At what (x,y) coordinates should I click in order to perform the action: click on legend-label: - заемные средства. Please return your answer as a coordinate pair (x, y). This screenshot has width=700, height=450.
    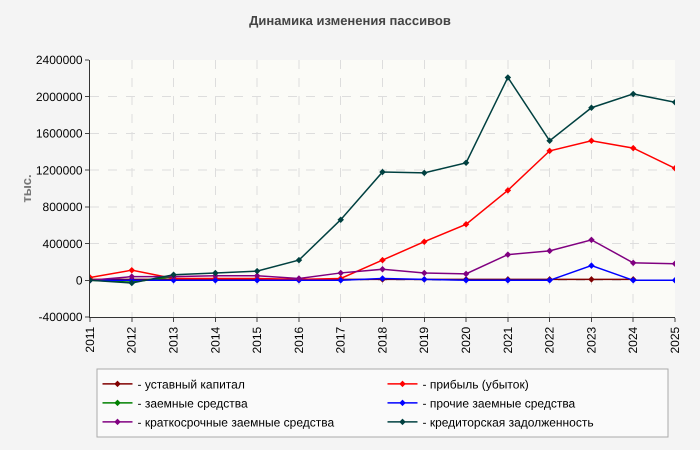
    Looking at the image, I should click on (193, 403).